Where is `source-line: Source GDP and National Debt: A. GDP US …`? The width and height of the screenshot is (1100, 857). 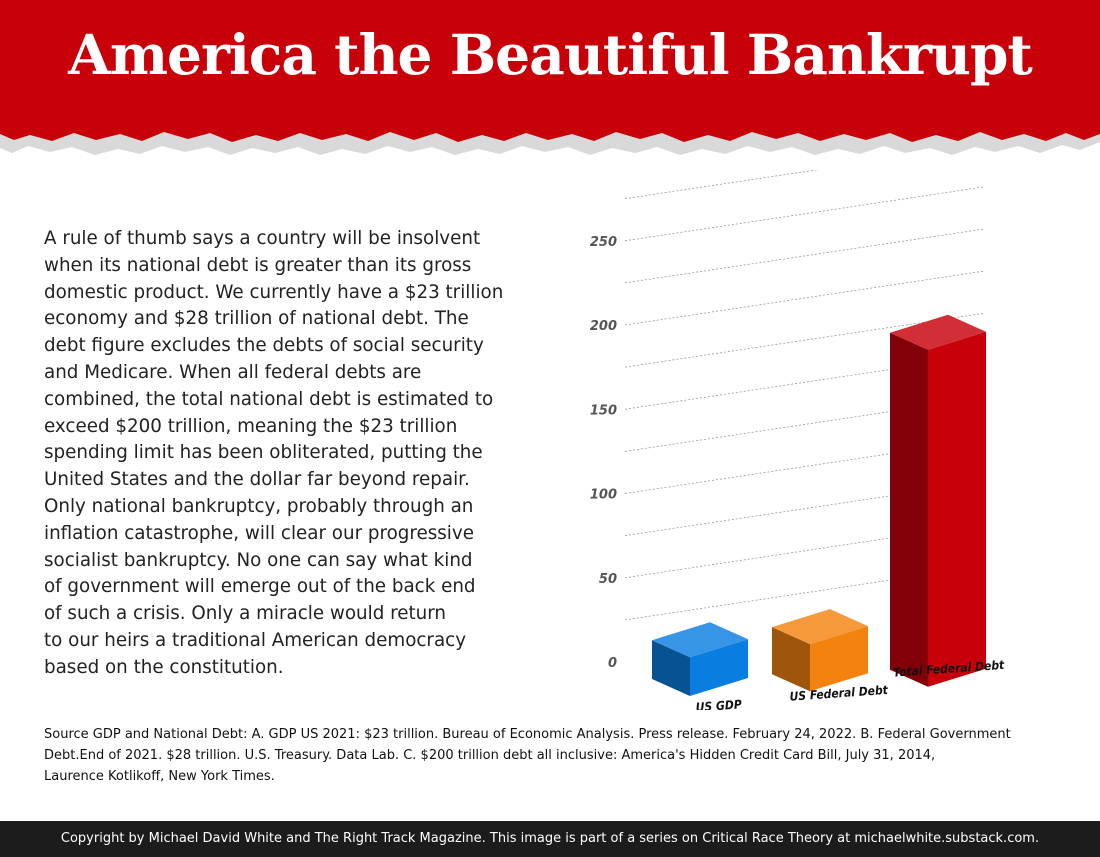 source-line: Source GDP and National Debt: A. GDP US … is located at coordinates (527, 734).